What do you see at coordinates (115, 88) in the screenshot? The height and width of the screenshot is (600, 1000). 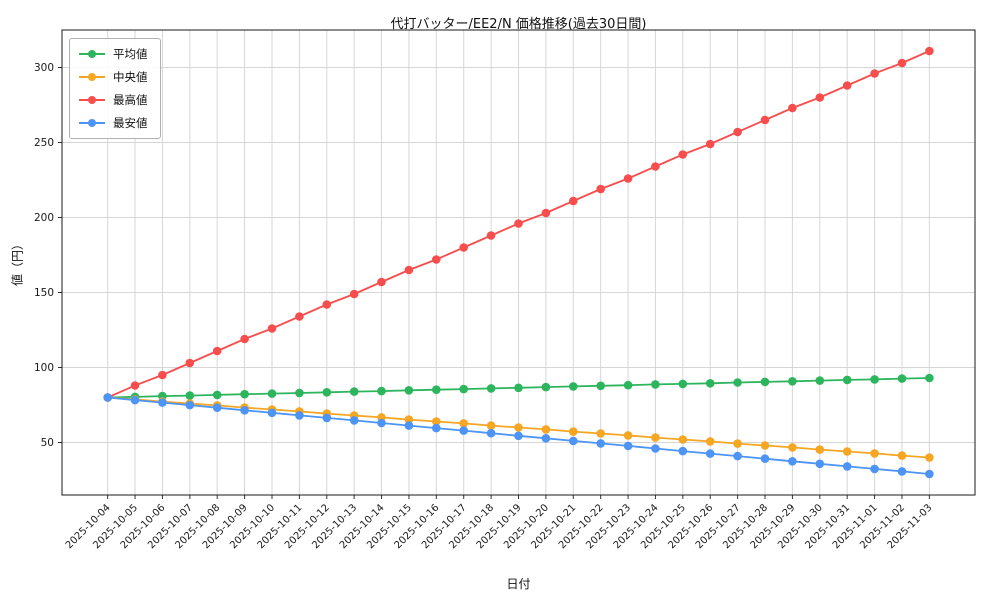 I see `legend: 平均値中央値最高値最安値` at bounding box center [115, 88].